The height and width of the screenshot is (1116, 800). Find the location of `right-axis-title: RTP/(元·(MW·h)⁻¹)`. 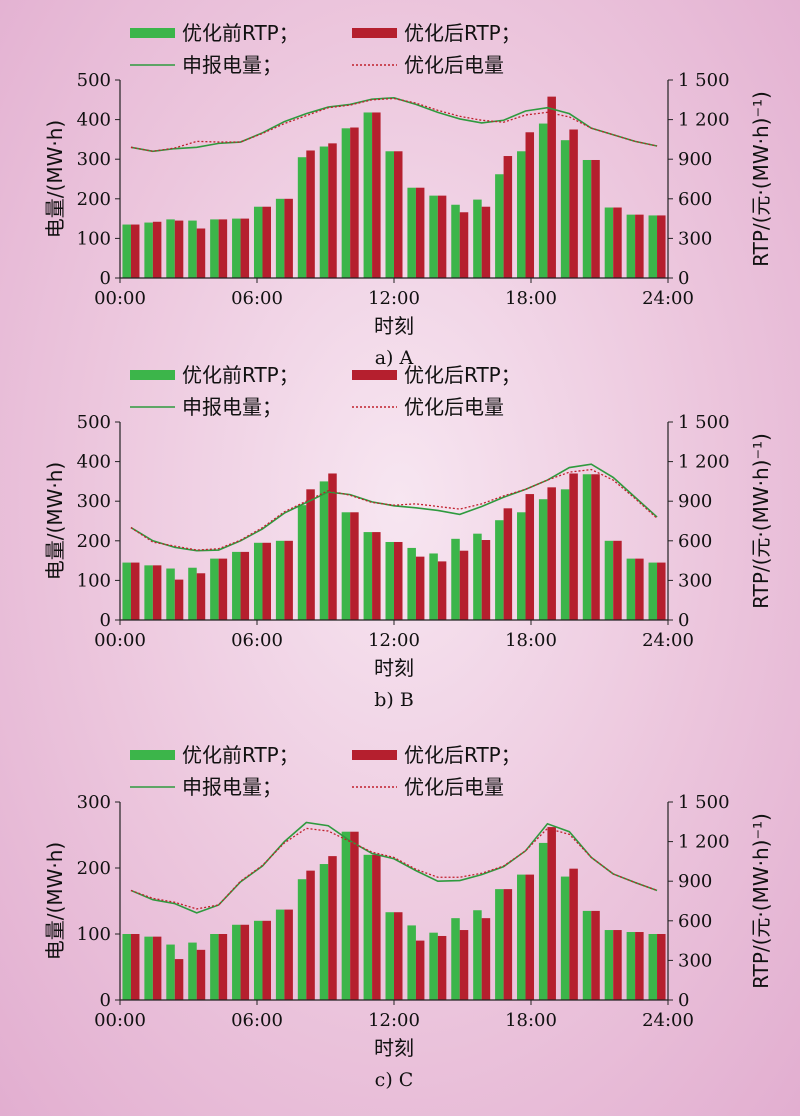

right-axis-title: RTP/(元·(MW·h)⁻¹) is located at coordinates (761, 521).